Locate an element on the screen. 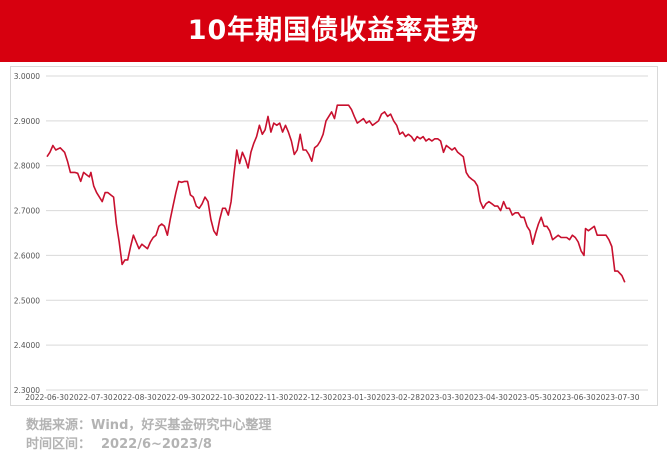  range-label: 时间区间： is located at coordinates (59, 444).